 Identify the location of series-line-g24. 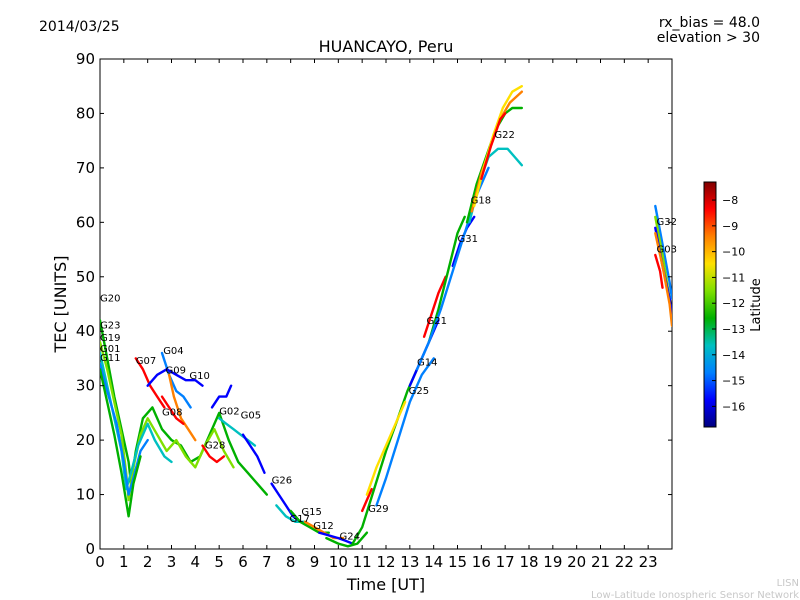
(336, 538).